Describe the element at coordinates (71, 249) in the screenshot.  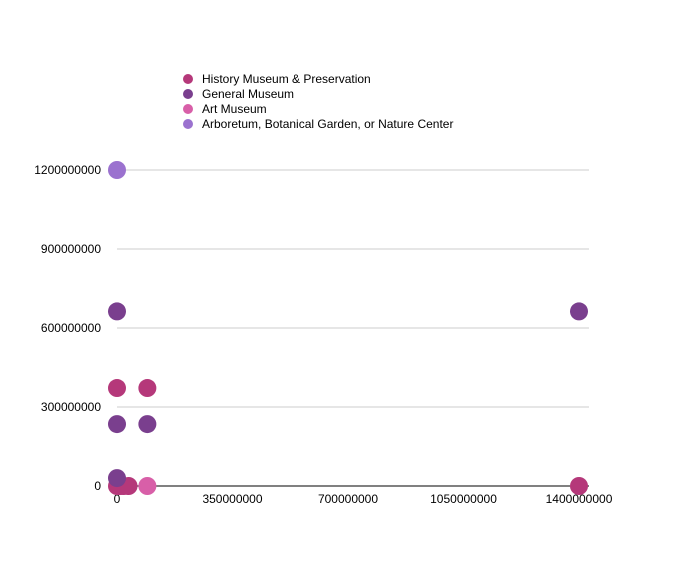
I see `y-tick-label: 900000000` at that location.